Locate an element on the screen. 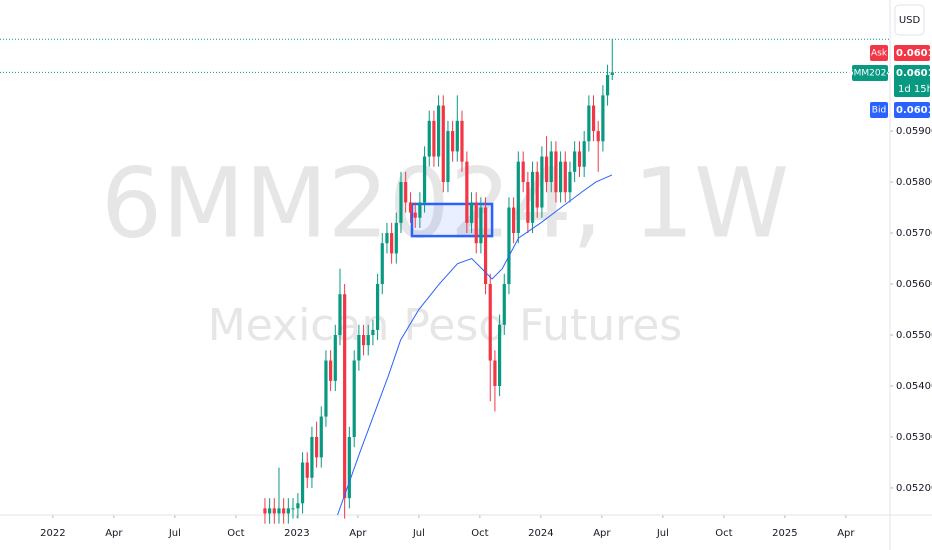 This screenshot has height=550, width=932. currency-button is located at coordinates (909, 20).